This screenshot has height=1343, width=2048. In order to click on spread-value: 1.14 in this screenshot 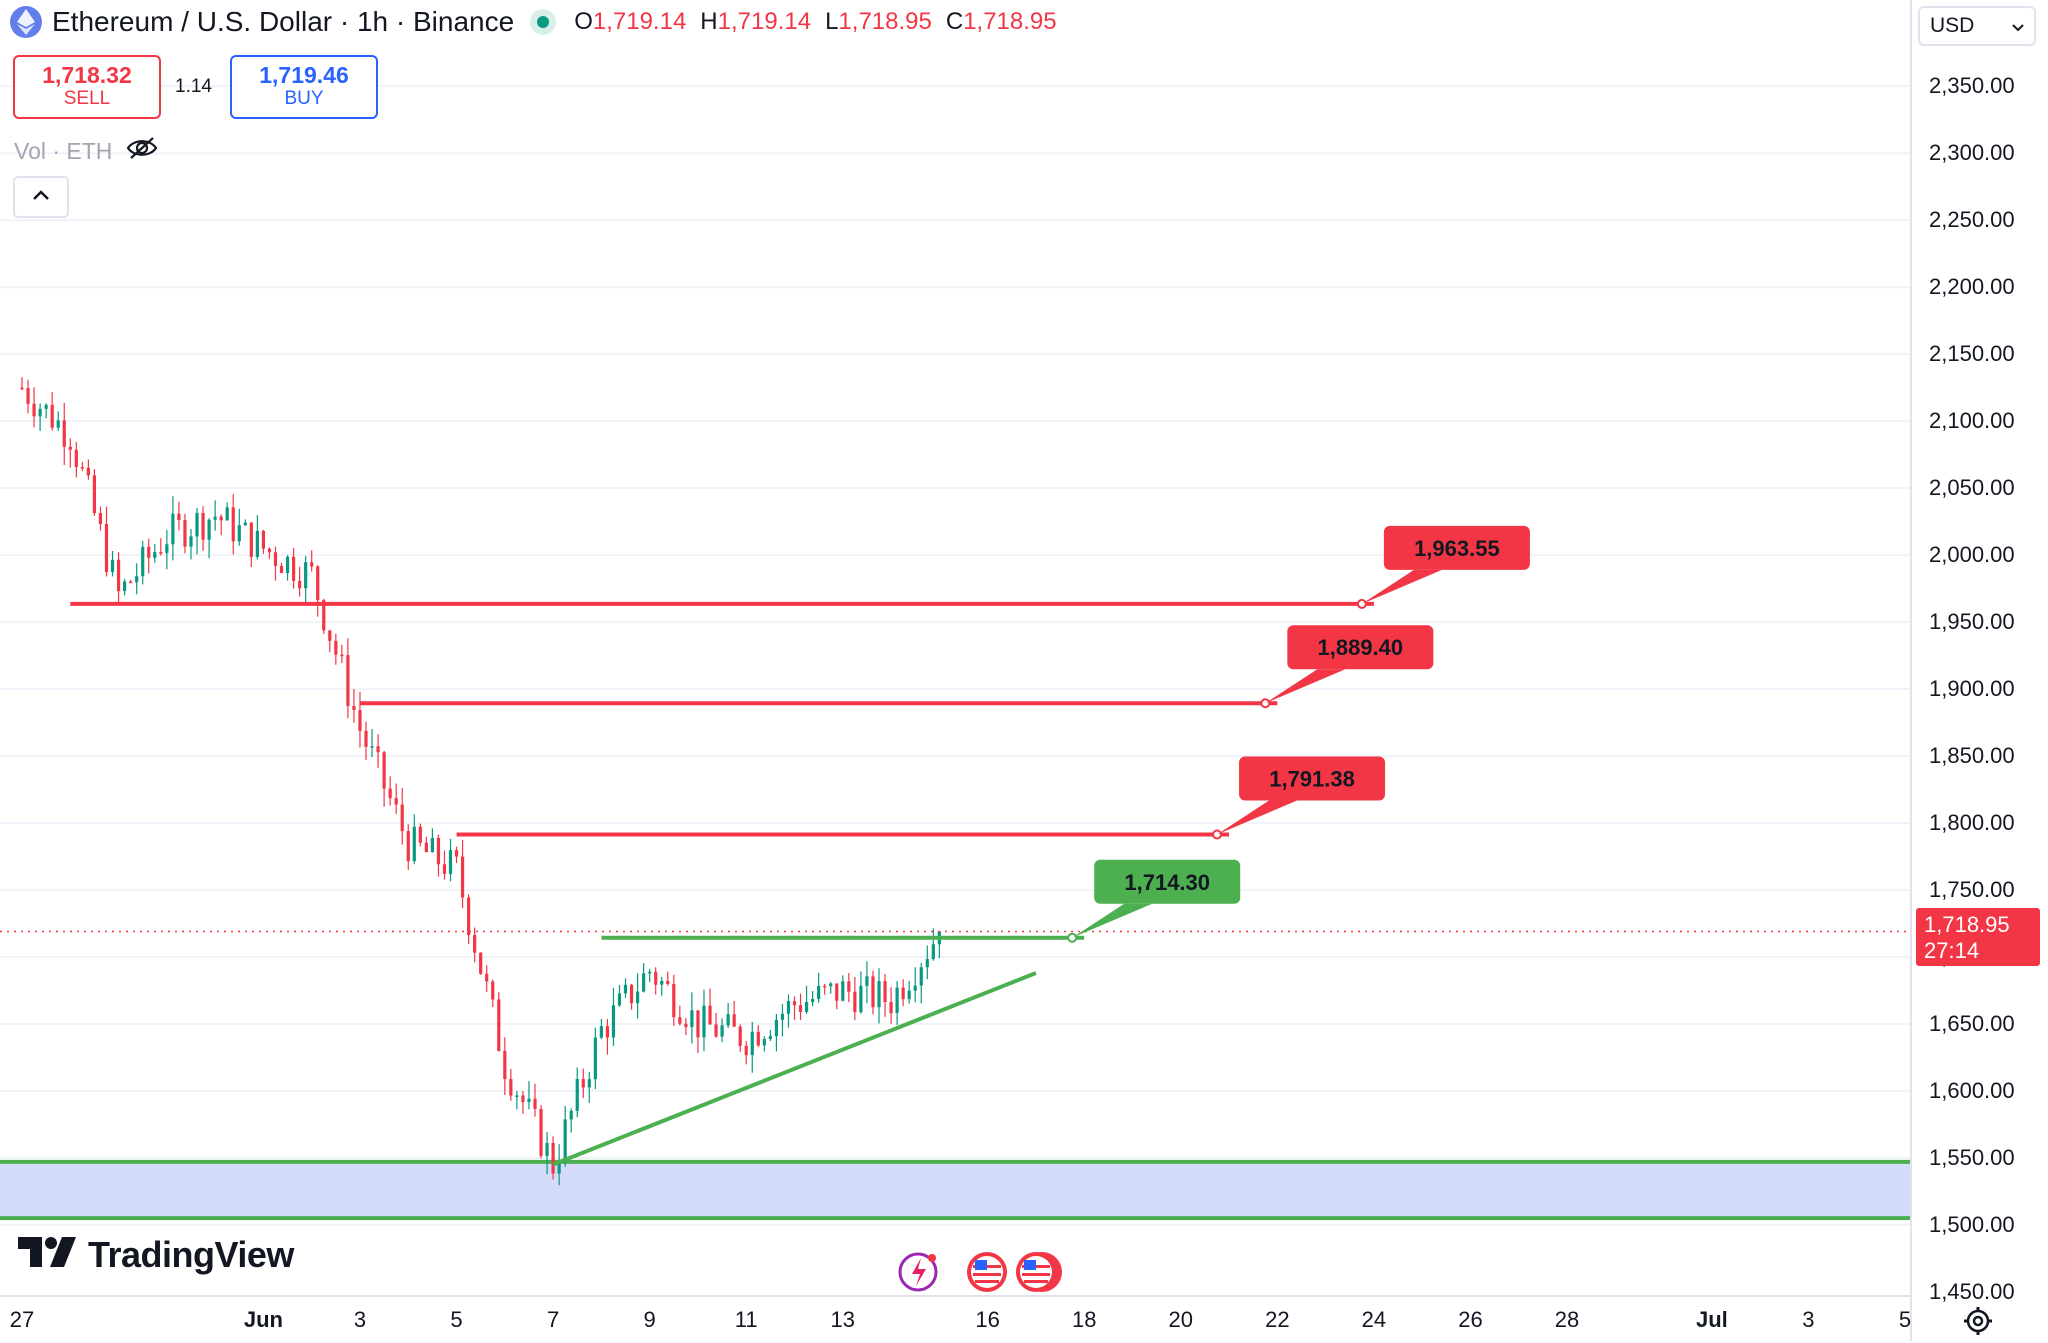, I will do `click(193, 86)`.